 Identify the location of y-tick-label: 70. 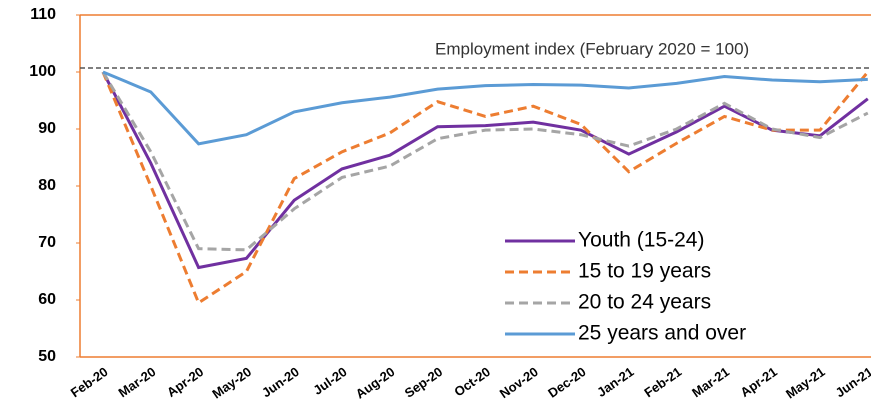
(47, 242).